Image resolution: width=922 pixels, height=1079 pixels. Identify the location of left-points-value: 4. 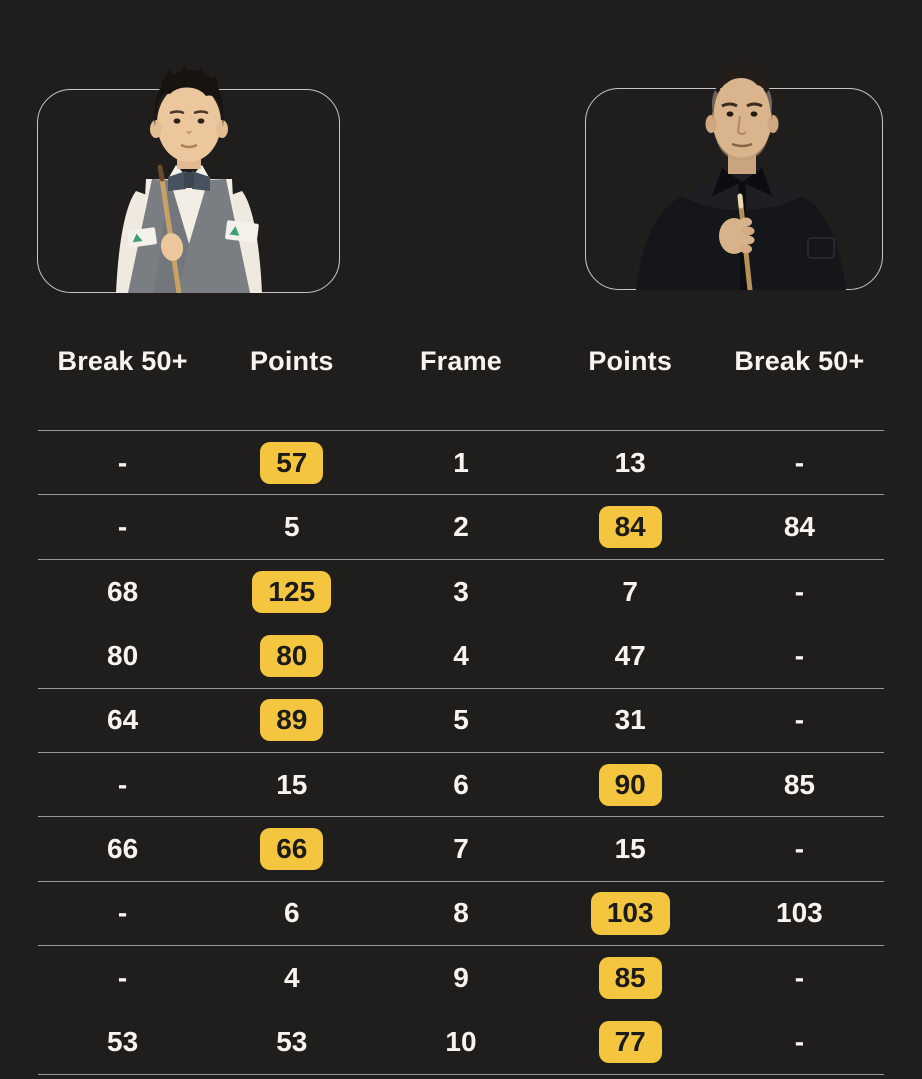
(292, 978).